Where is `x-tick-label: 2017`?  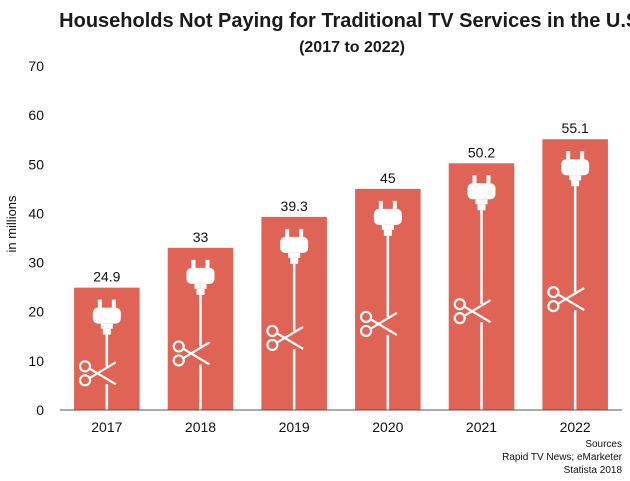 x-tick-label: 2017 is located at coordinates (106, 427).